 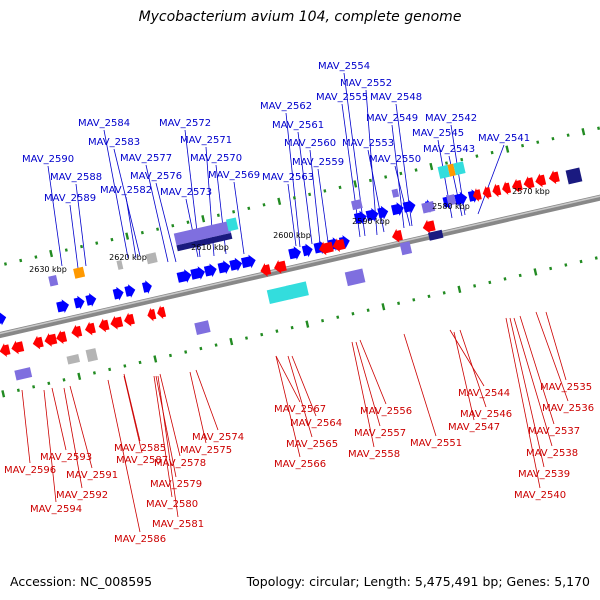 What do you see at coordinates (380, 433) in the screenshot?
I see `bottom-gene-label: MAV_2557` at bounding box center [380, 433].